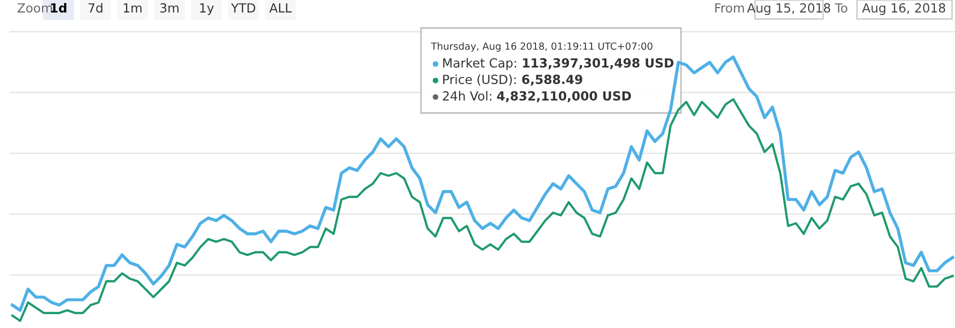 This screenshot has width=955, height=328. I want to click on annotation: 24h Vol: 4,832,110,000 USD, so click(536, 96).